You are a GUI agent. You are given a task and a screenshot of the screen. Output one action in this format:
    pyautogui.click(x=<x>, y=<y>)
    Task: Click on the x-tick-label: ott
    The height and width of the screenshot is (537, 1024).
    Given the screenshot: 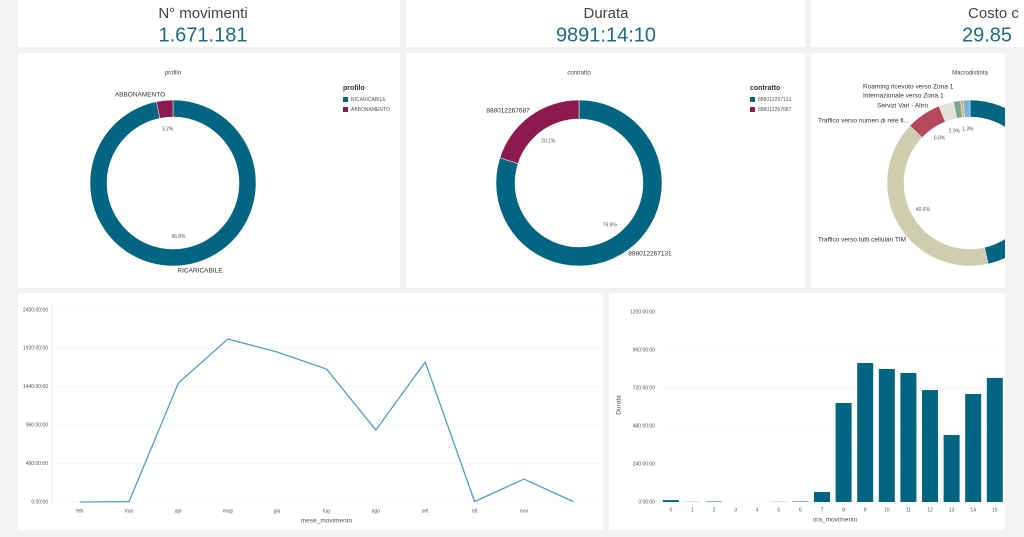 What is the action you would take?
    pyautogui.click(x=475, y=511)
    